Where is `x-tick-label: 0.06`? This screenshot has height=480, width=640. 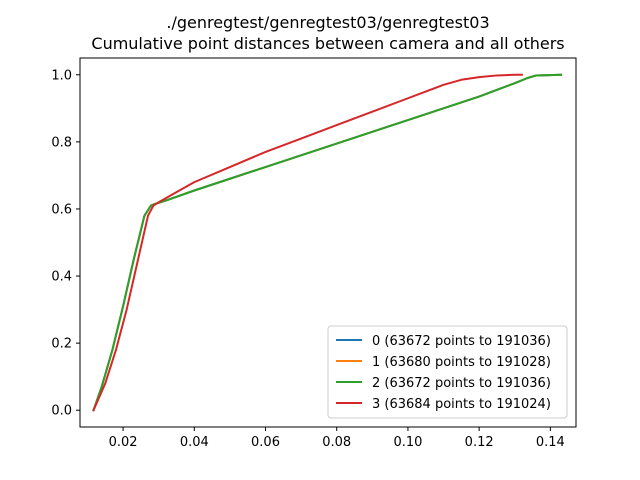 x-tick-label: 0.06 is located at coordinates (265, 442).